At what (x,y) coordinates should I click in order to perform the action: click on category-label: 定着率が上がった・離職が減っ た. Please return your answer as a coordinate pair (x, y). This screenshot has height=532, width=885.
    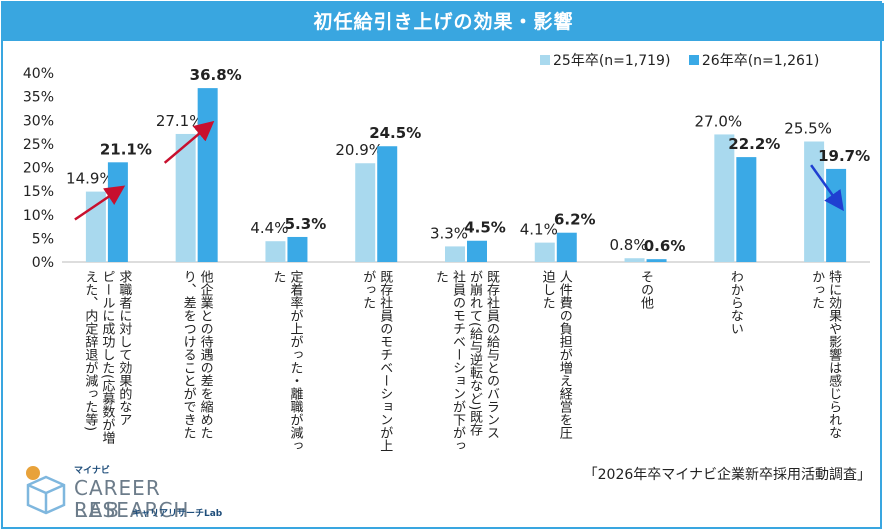
    Looking at the image, I should click on (286, 361).